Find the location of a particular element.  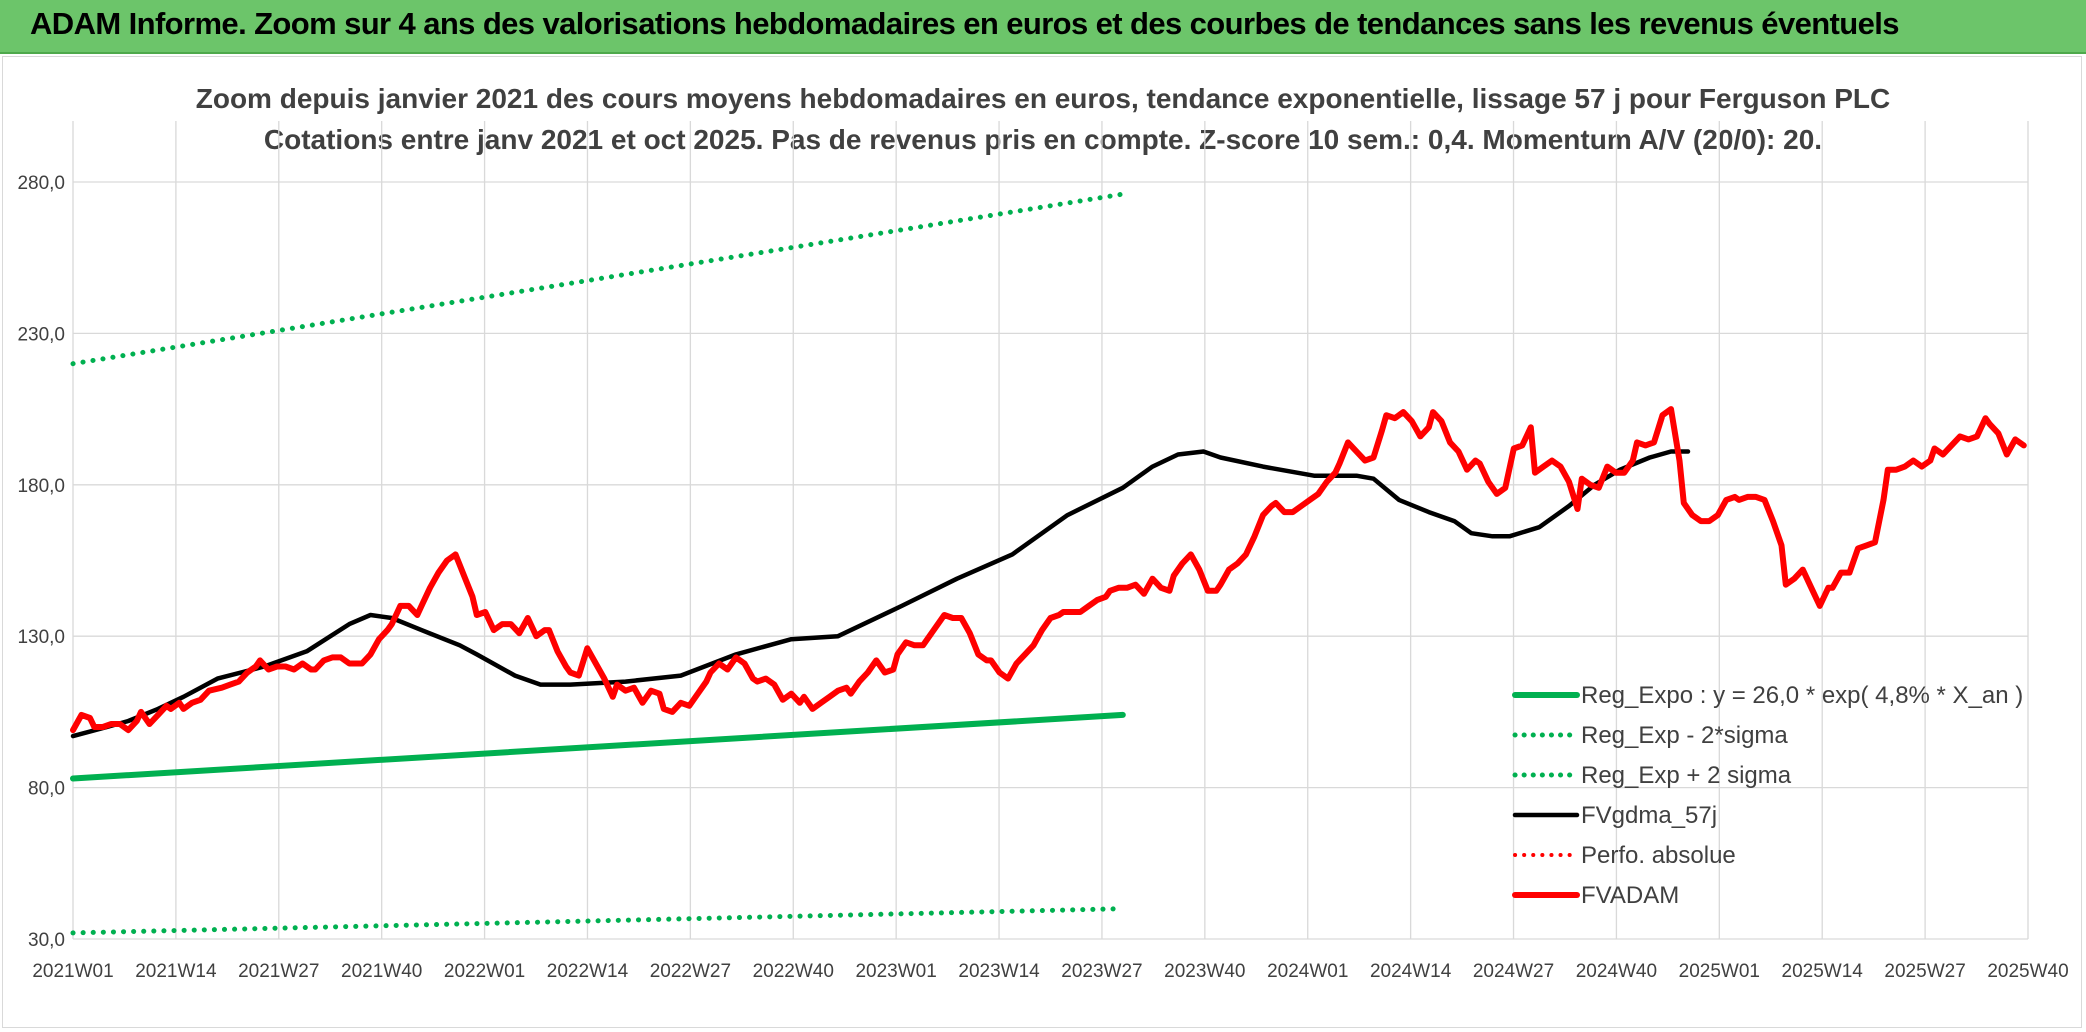

x-tick-label: 2023W40 is located at coordinates (1204, 971).